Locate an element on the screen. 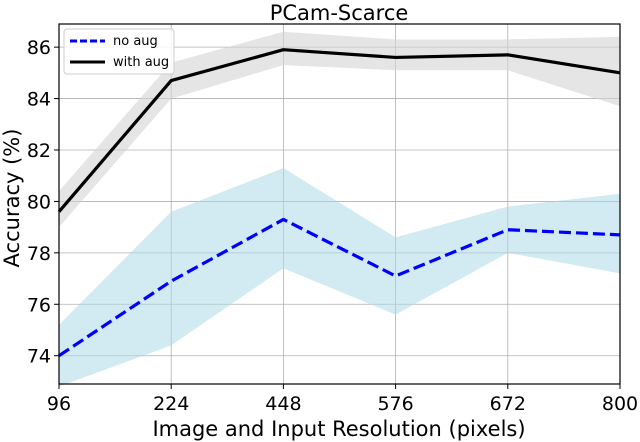  x-tick-label-672: 672 is located at coordinates (508, 404).